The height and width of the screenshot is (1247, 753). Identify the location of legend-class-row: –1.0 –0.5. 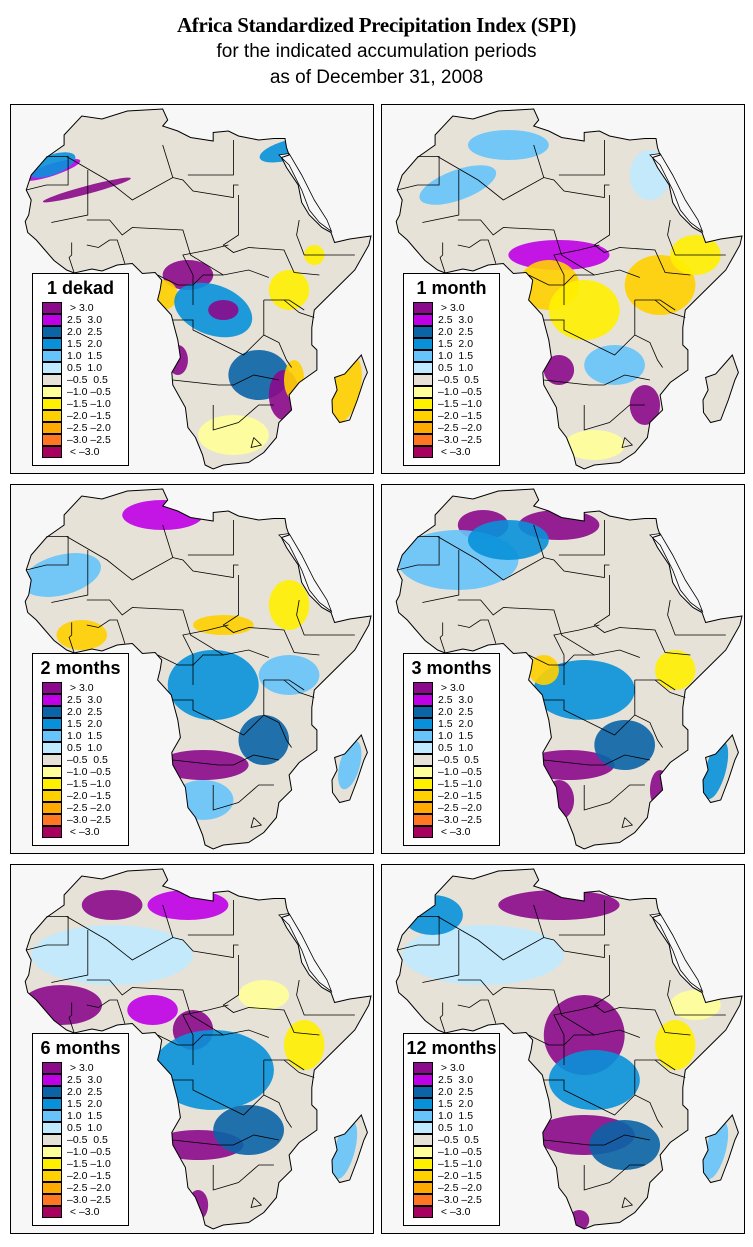
(456, 772).